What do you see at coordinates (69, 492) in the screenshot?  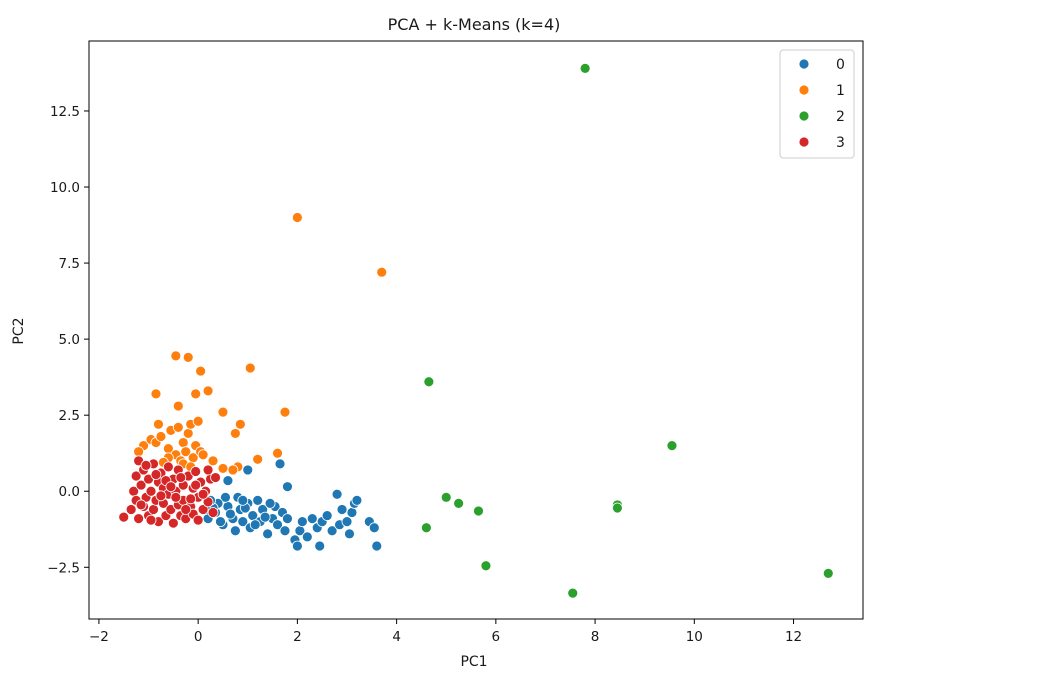 I see `y-tick-label: 0.0` at bounding box center [69, 492].